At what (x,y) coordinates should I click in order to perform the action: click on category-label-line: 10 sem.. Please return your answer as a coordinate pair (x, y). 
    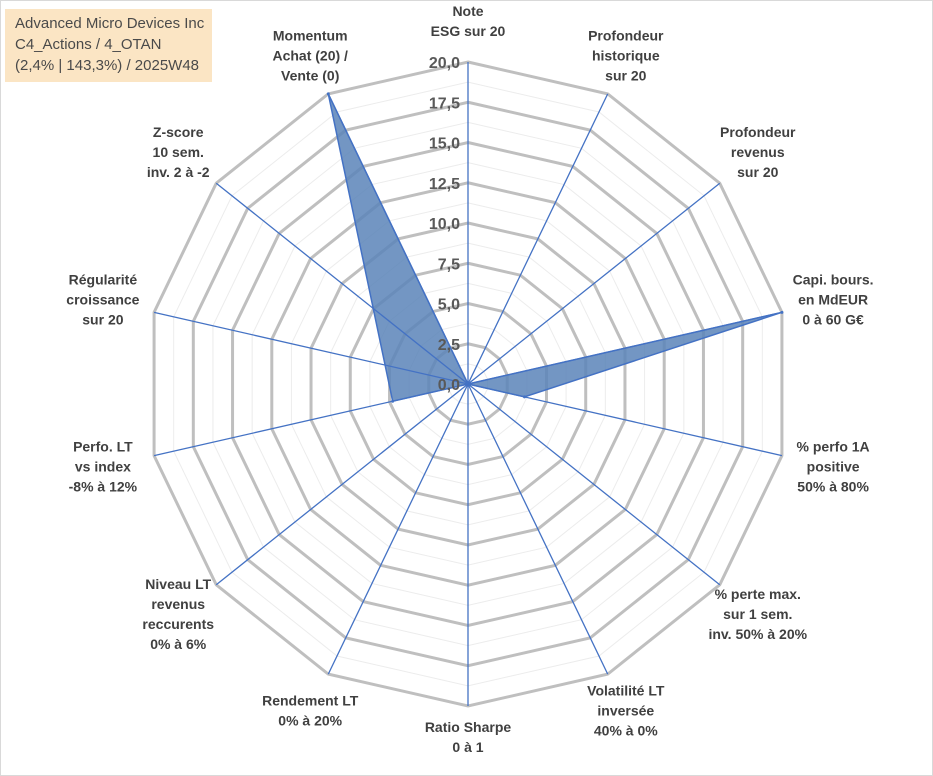
    Looking at the image, I should click on (178, 152).